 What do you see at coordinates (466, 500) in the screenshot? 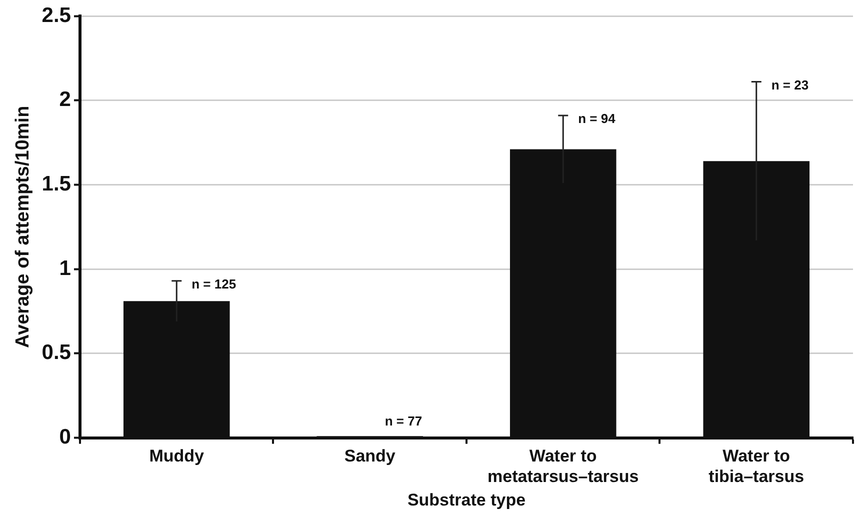
I see `x-axis-title: Substrate type` at bounding box center [466, 500].